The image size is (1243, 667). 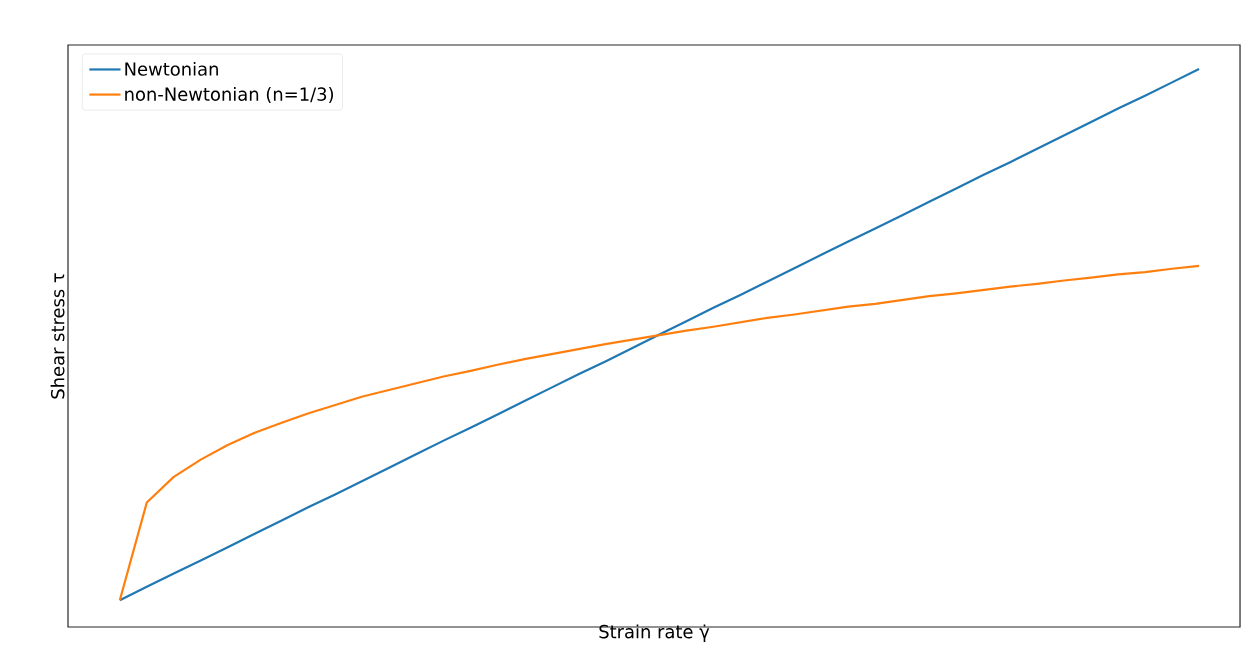 I want to click on y-axis-title: Shear stress τ, so click(x=57, y=336).